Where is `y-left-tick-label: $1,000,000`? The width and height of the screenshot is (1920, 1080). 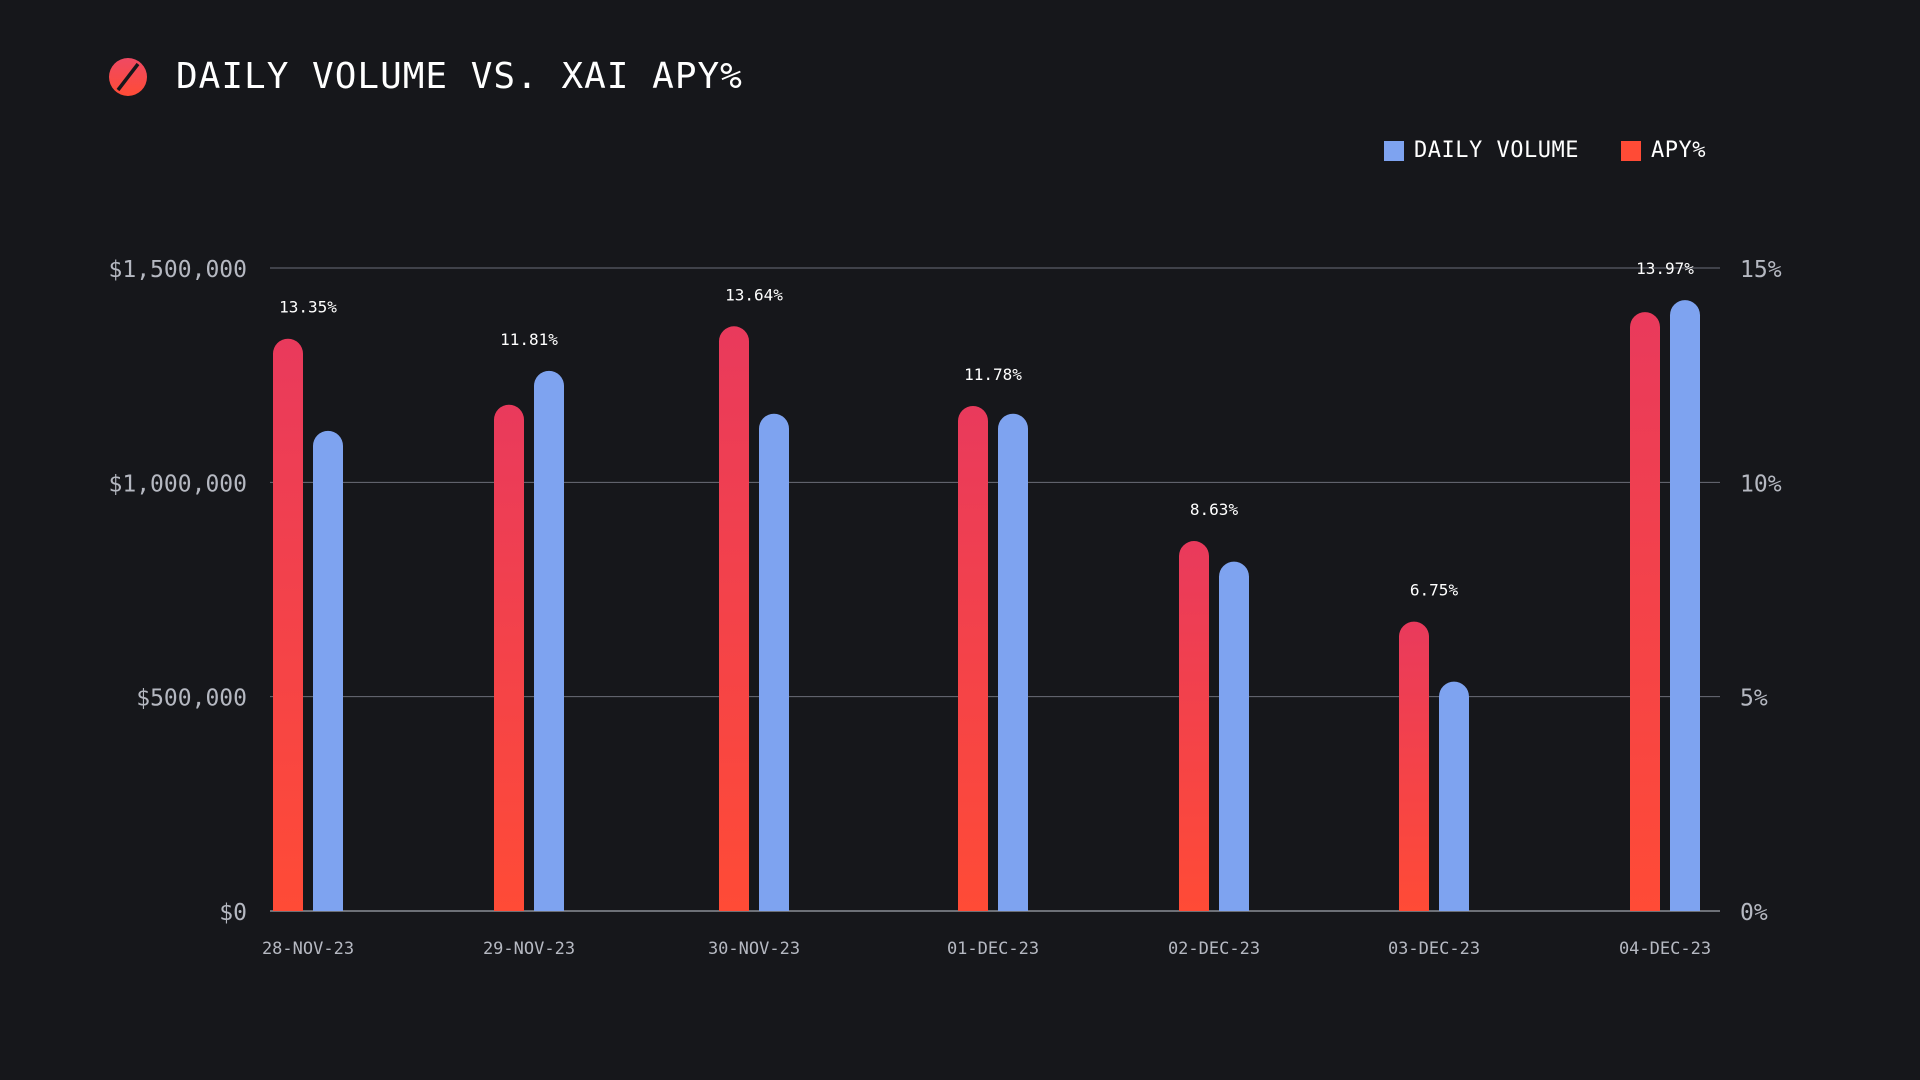 y-left-tick-label: $1,000,000 is located at coordinates (178, 484).